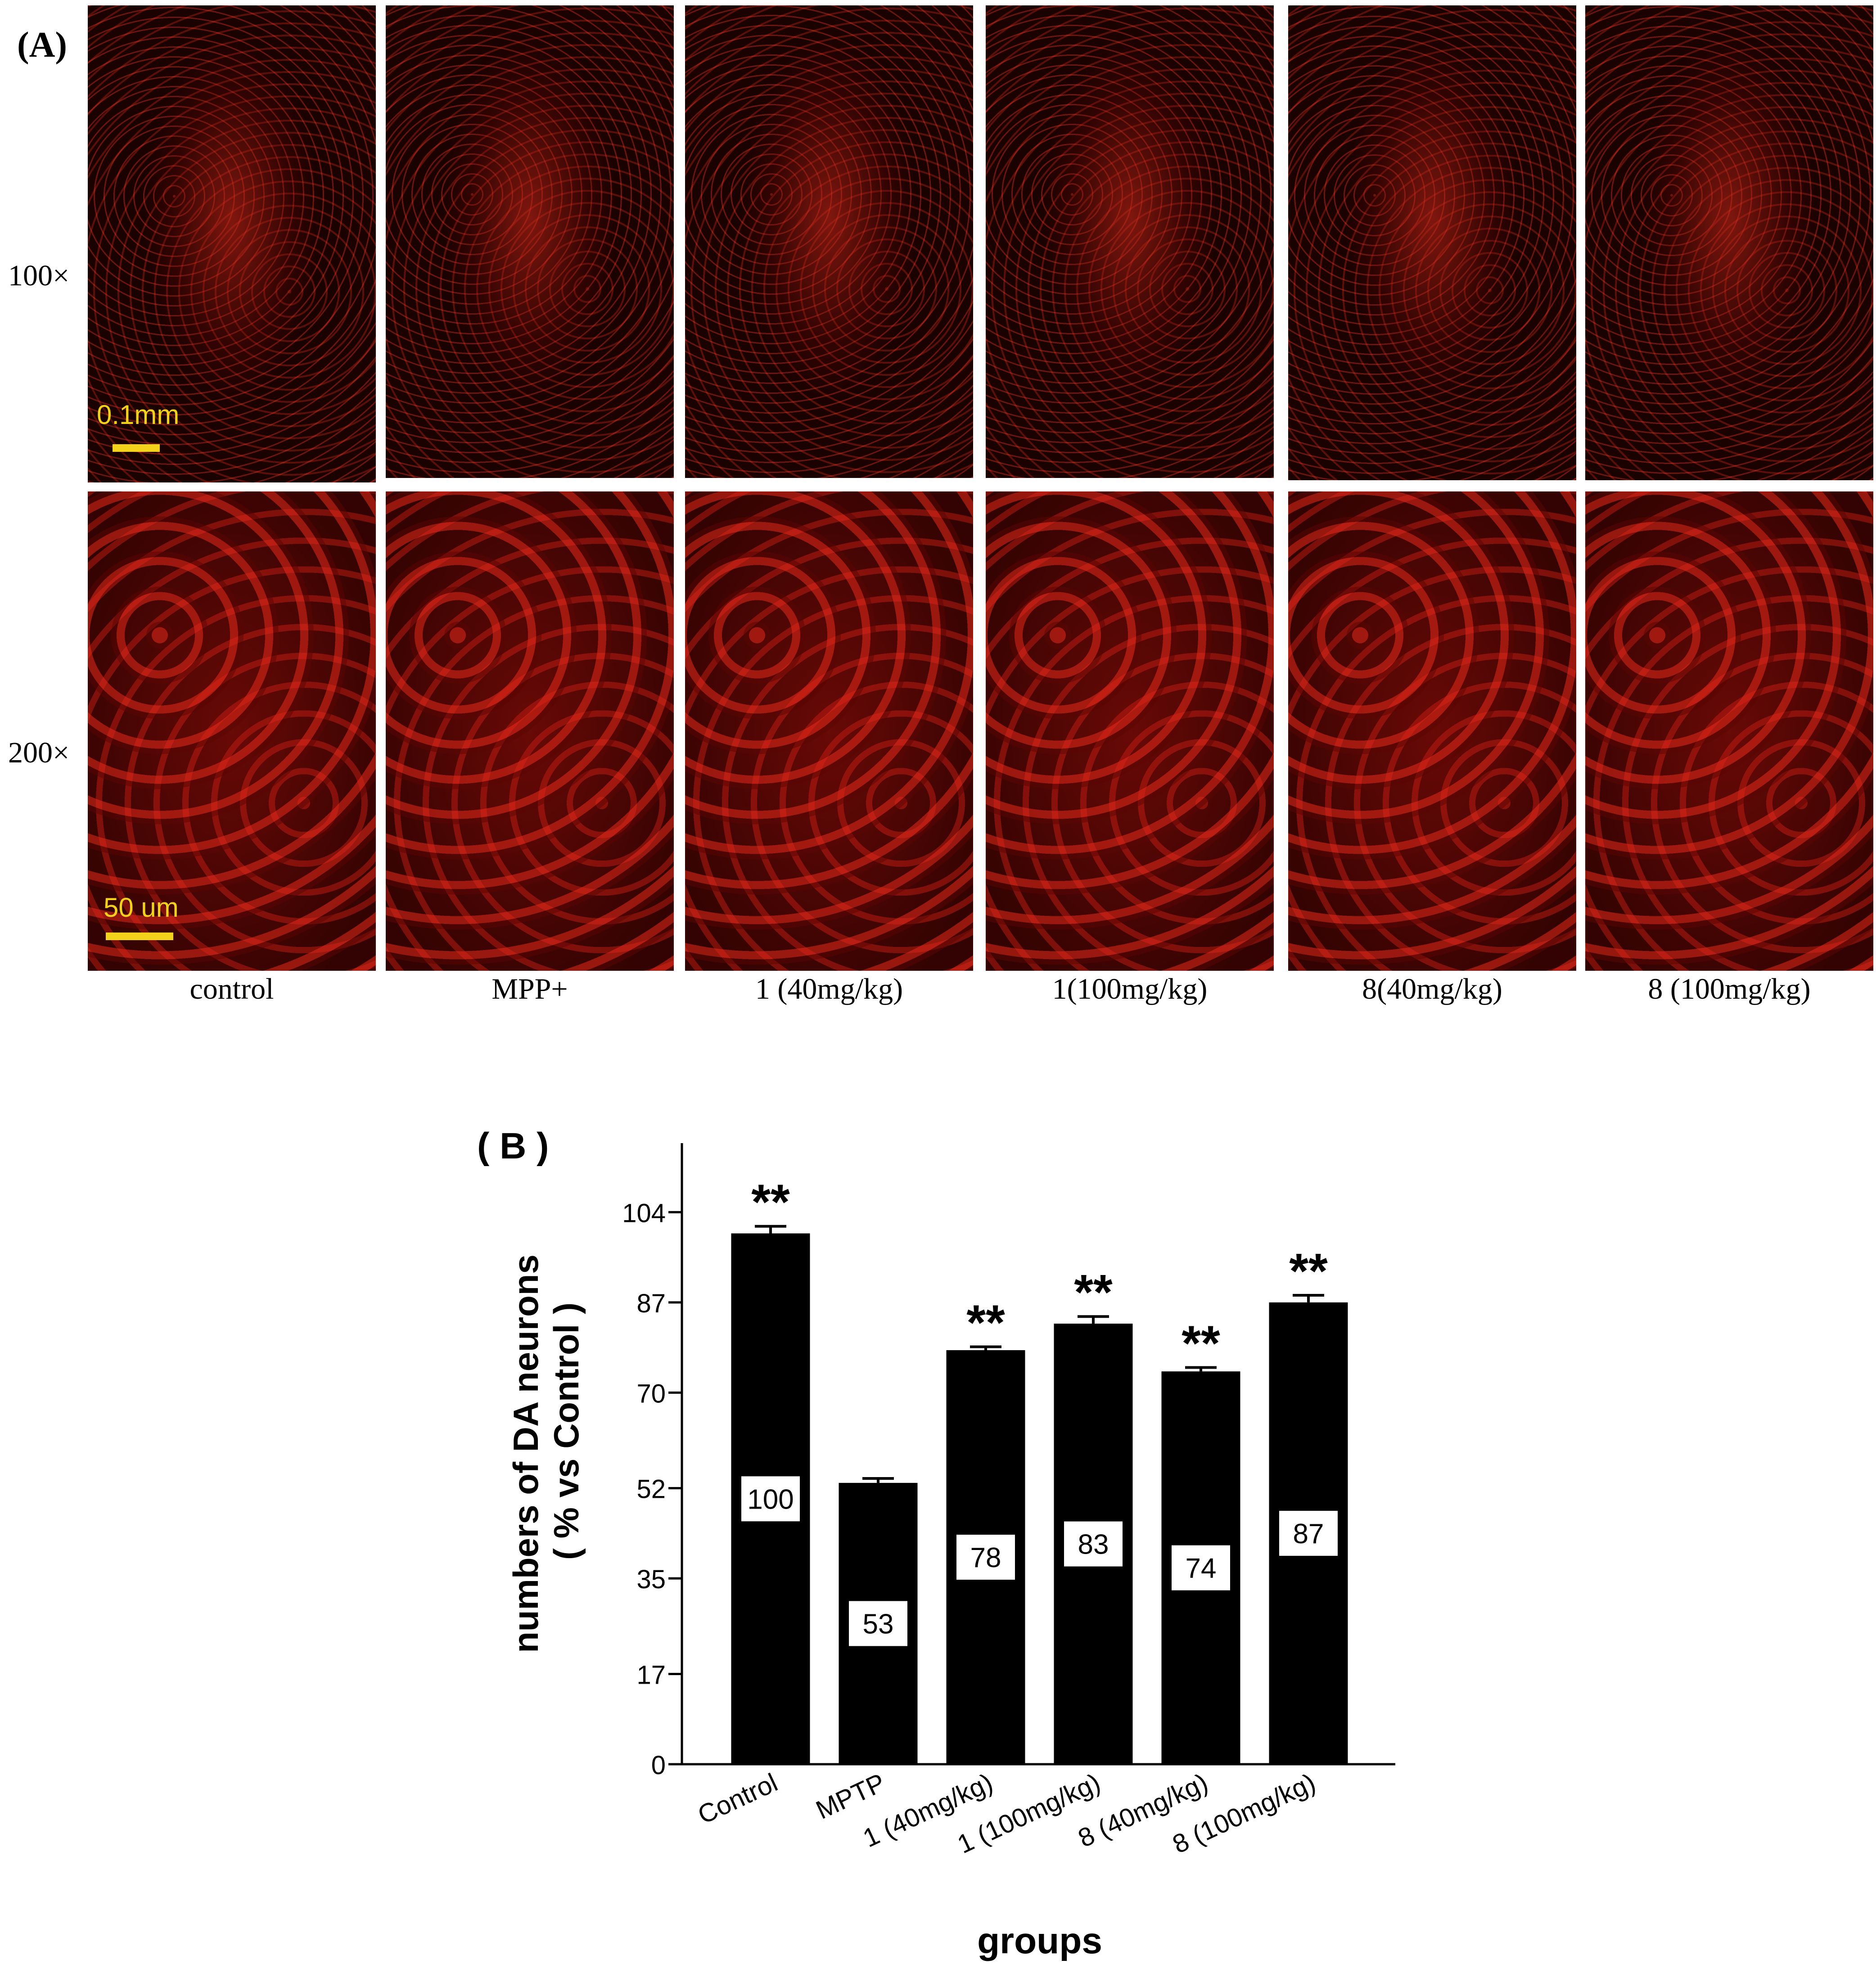  I want to click on column-label-1-100: 1(100mg/kg), so click(1130, 989).